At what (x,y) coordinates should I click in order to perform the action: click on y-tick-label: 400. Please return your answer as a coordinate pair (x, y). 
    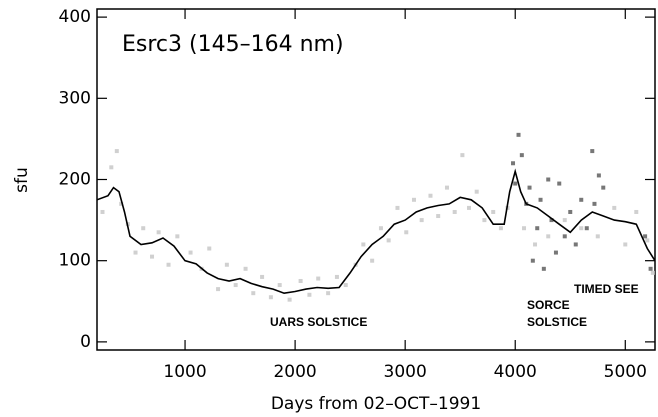
    Looking at the image, I should click on (75, 17).